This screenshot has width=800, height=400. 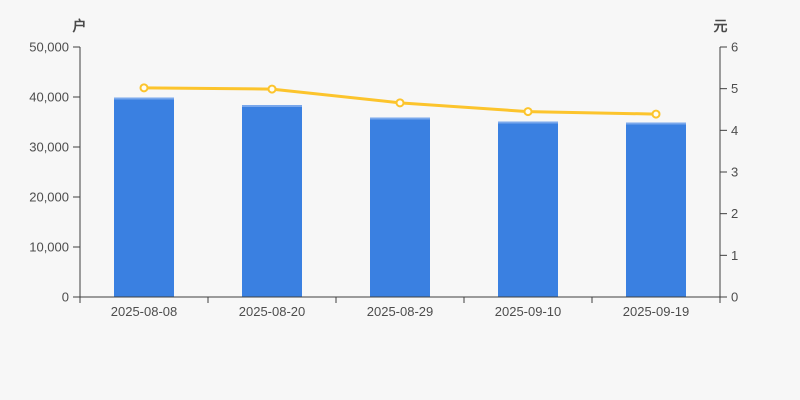 What do you see at coordinates (734, 47) in the screenshot?
I see `right-axis-tick-label: 6` at bounding box center [734, 47].